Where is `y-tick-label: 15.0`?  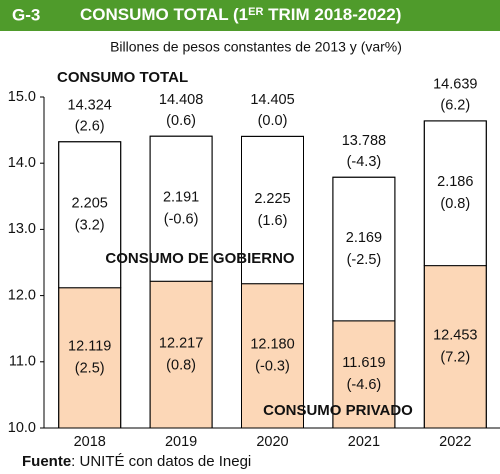 y-tick-label: 15.0 is located at coordinates (22, 97).